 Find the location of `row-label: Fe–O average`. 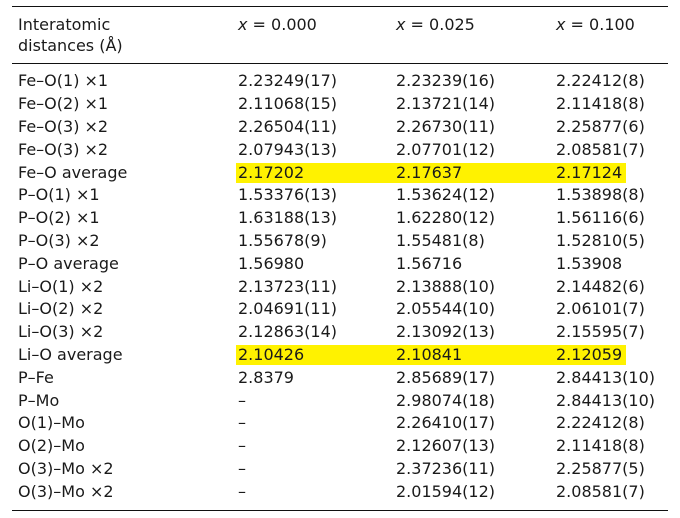

row-label: Fe–O average is located at coordinates (73, 172).